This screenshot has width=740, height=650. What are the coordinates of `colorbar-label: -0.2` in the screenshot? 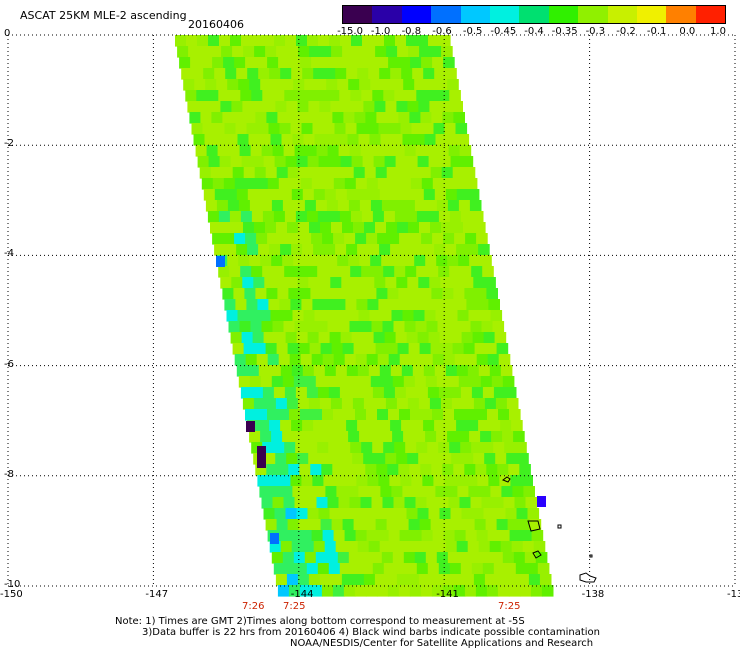 It's located at (626, 31).